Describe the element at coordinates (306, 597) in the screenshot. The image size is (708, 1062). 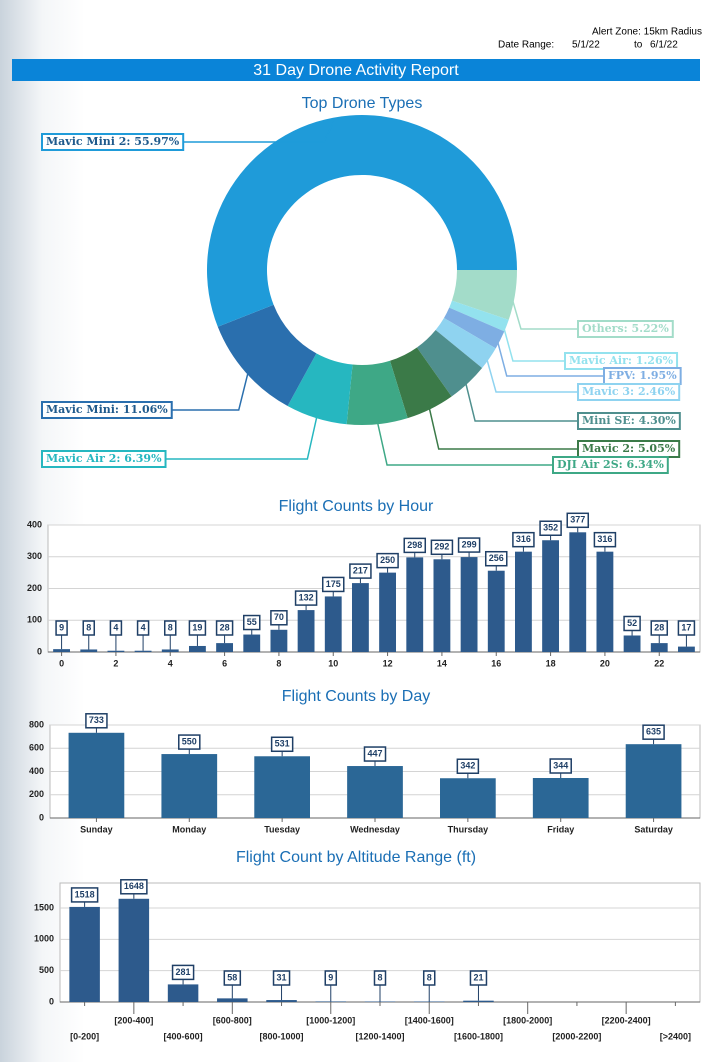
I see `data-label: 132` at that location.